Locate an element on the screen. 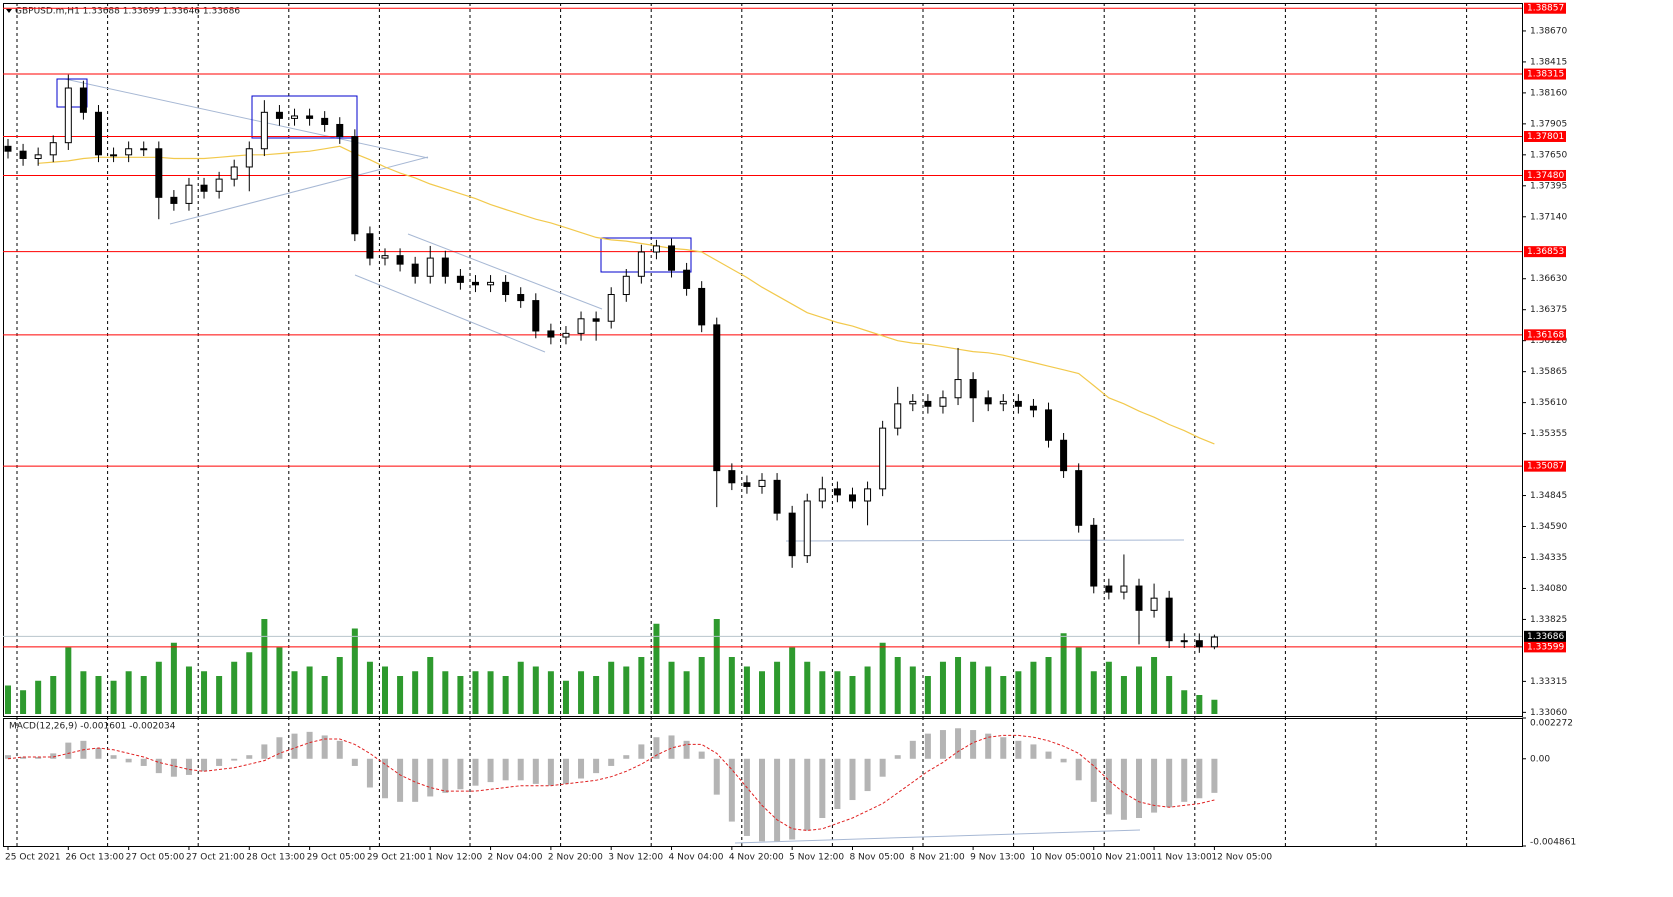  x-tick-label: 5 Nov 12:00 is located at coordinates (816, 858).